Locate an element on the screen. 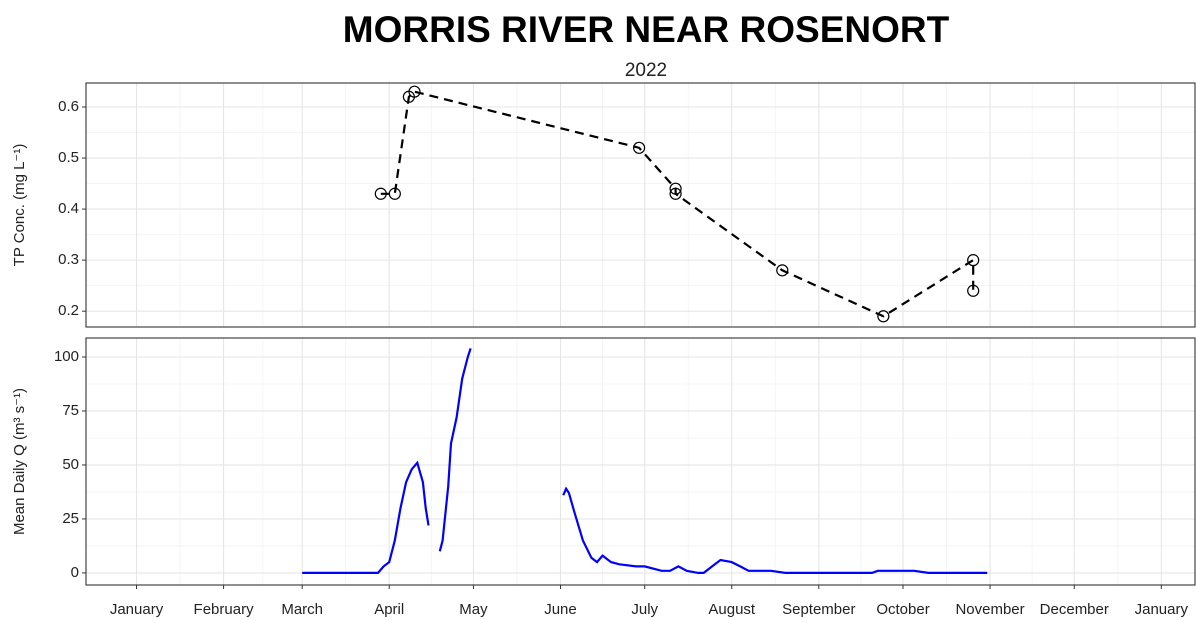  x-tick-label: November is located at coordinates (989, 609).